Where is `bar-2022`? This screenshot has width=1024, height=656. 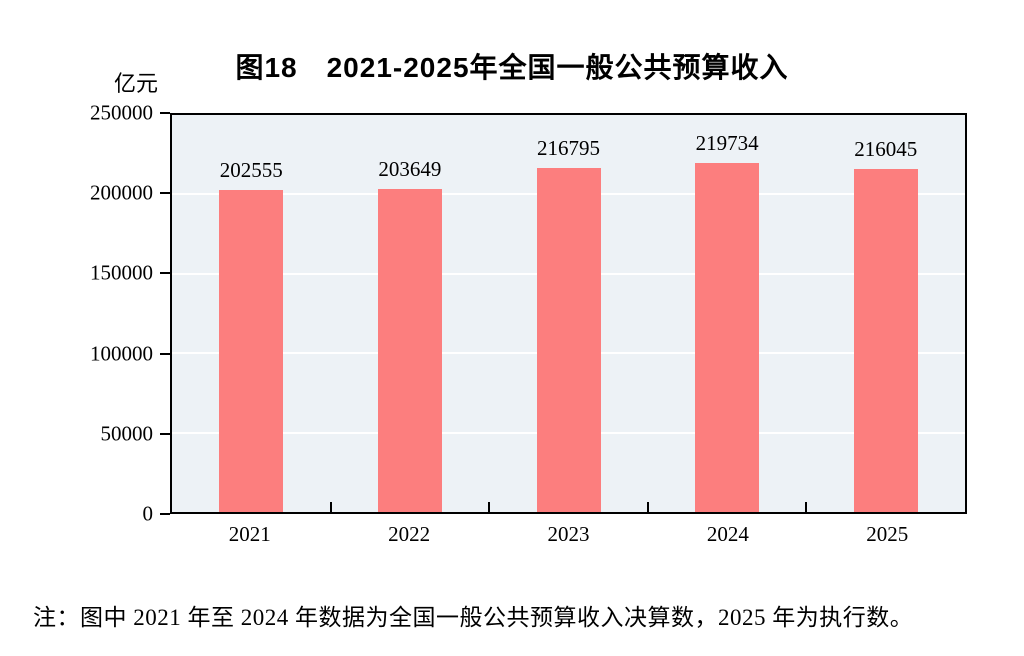
bar-2022 is located at coordinates (409, 350).